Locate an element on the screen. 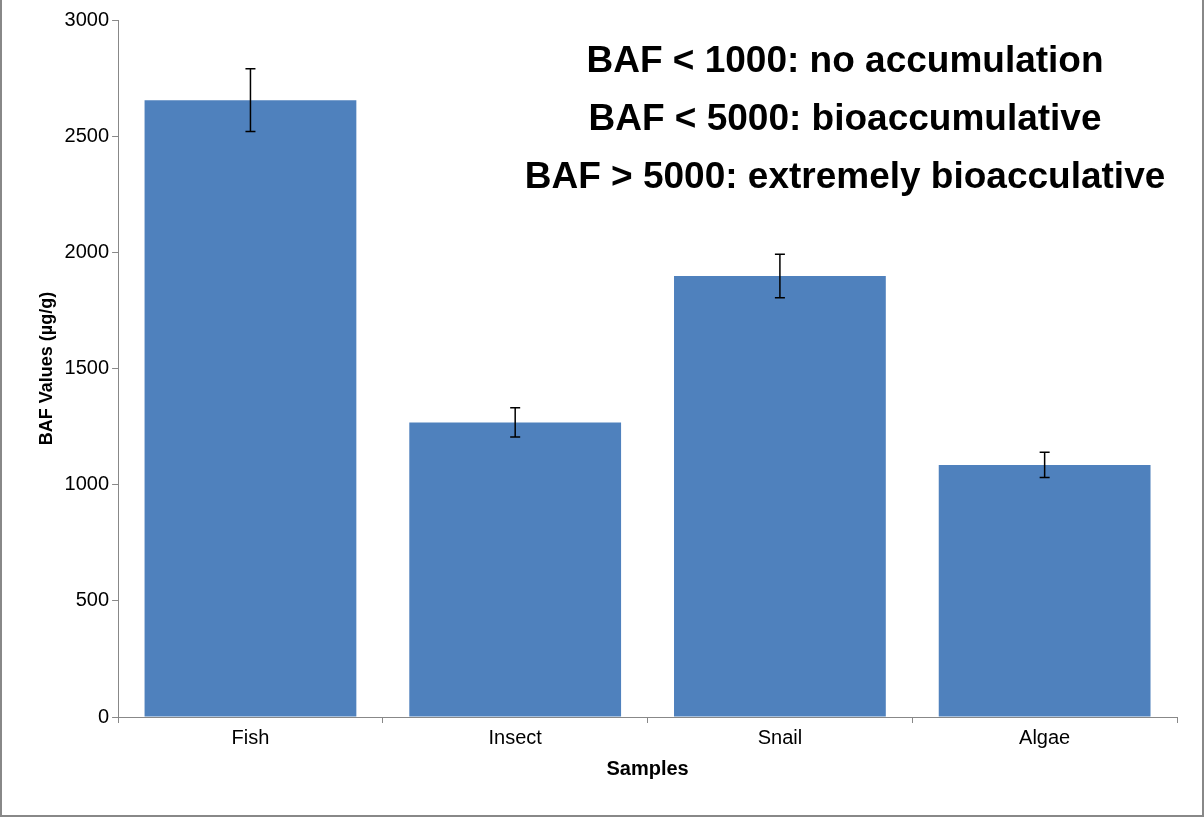 The height and width of the screenshot is (819, 1204). x-tick-label: Insect is located at coordinates (515, 736).